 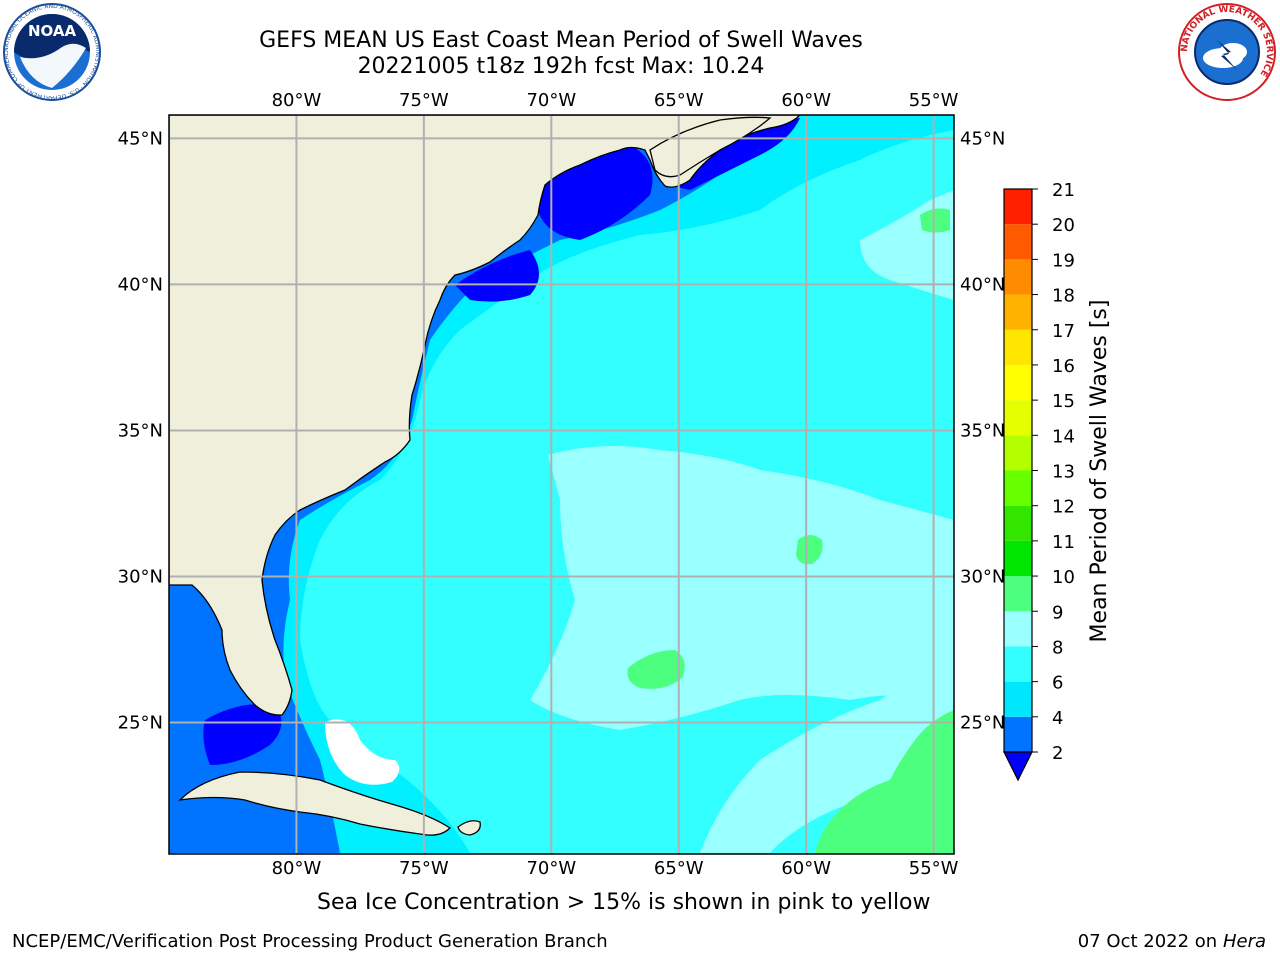 What do you see at coordinates (982, 577) in the screenshot?
I see `lat-label-right: 30°N` at bounding box center [982, 577].